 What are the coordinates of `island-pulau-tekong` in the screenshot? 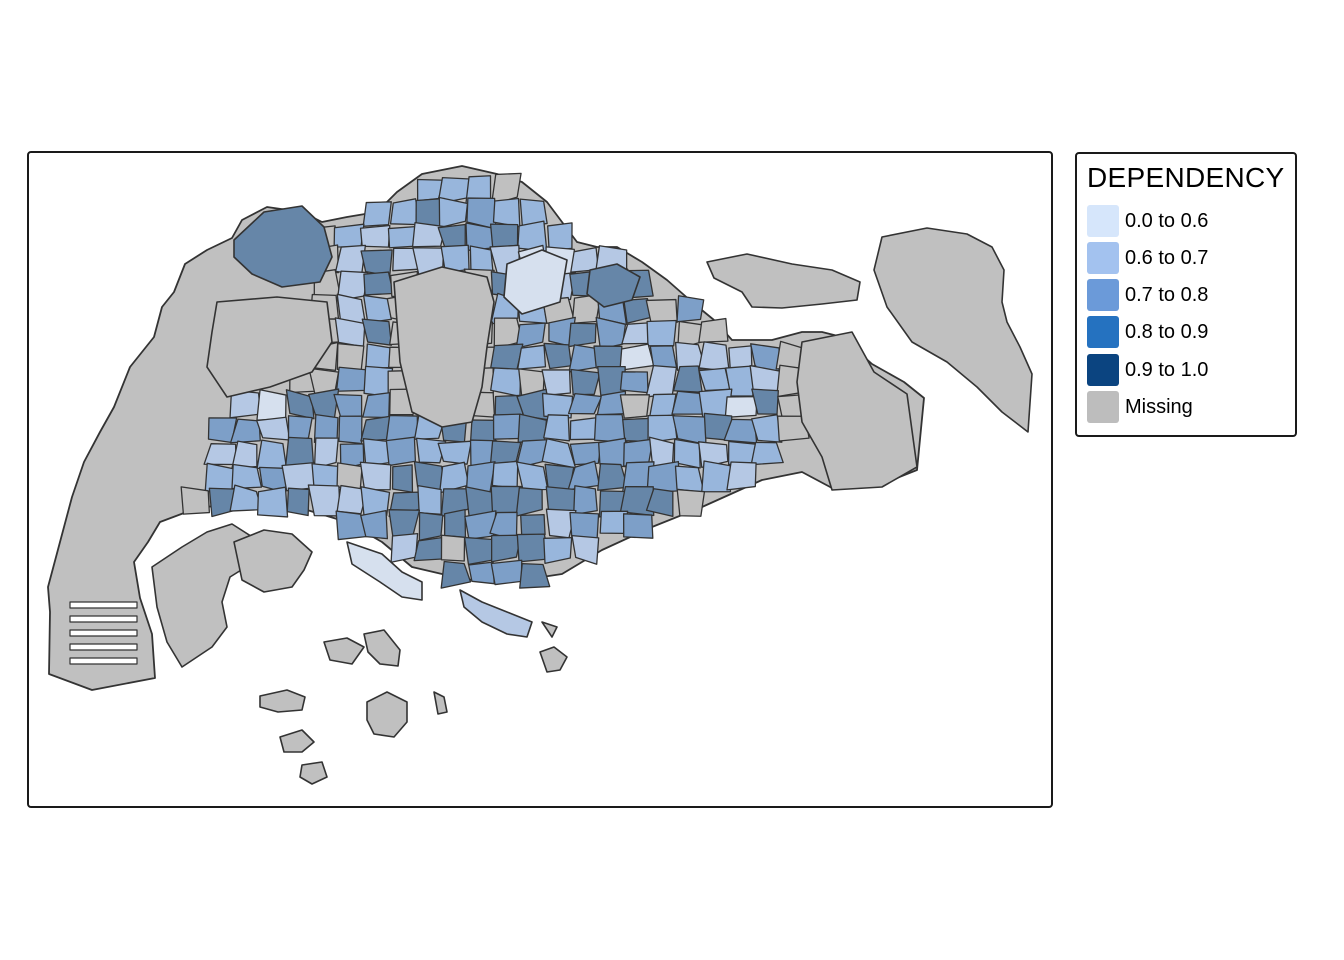 It's located at (953, 330).